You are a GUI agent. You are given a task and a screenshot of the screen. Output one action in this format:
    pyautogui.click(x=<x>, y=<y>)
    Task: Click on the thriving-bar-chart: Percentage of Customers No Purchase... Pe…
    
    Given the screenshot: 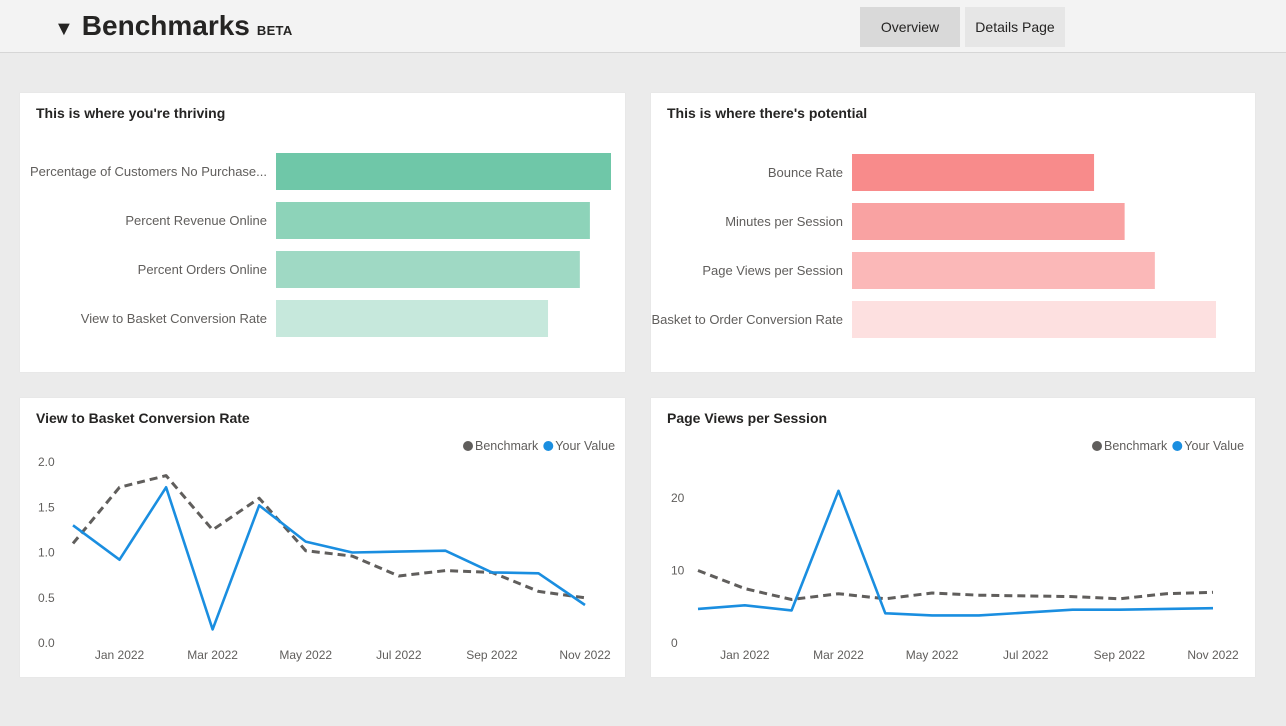 What is the action you would take?
    pyautogui.click(x=320, y=245)
    